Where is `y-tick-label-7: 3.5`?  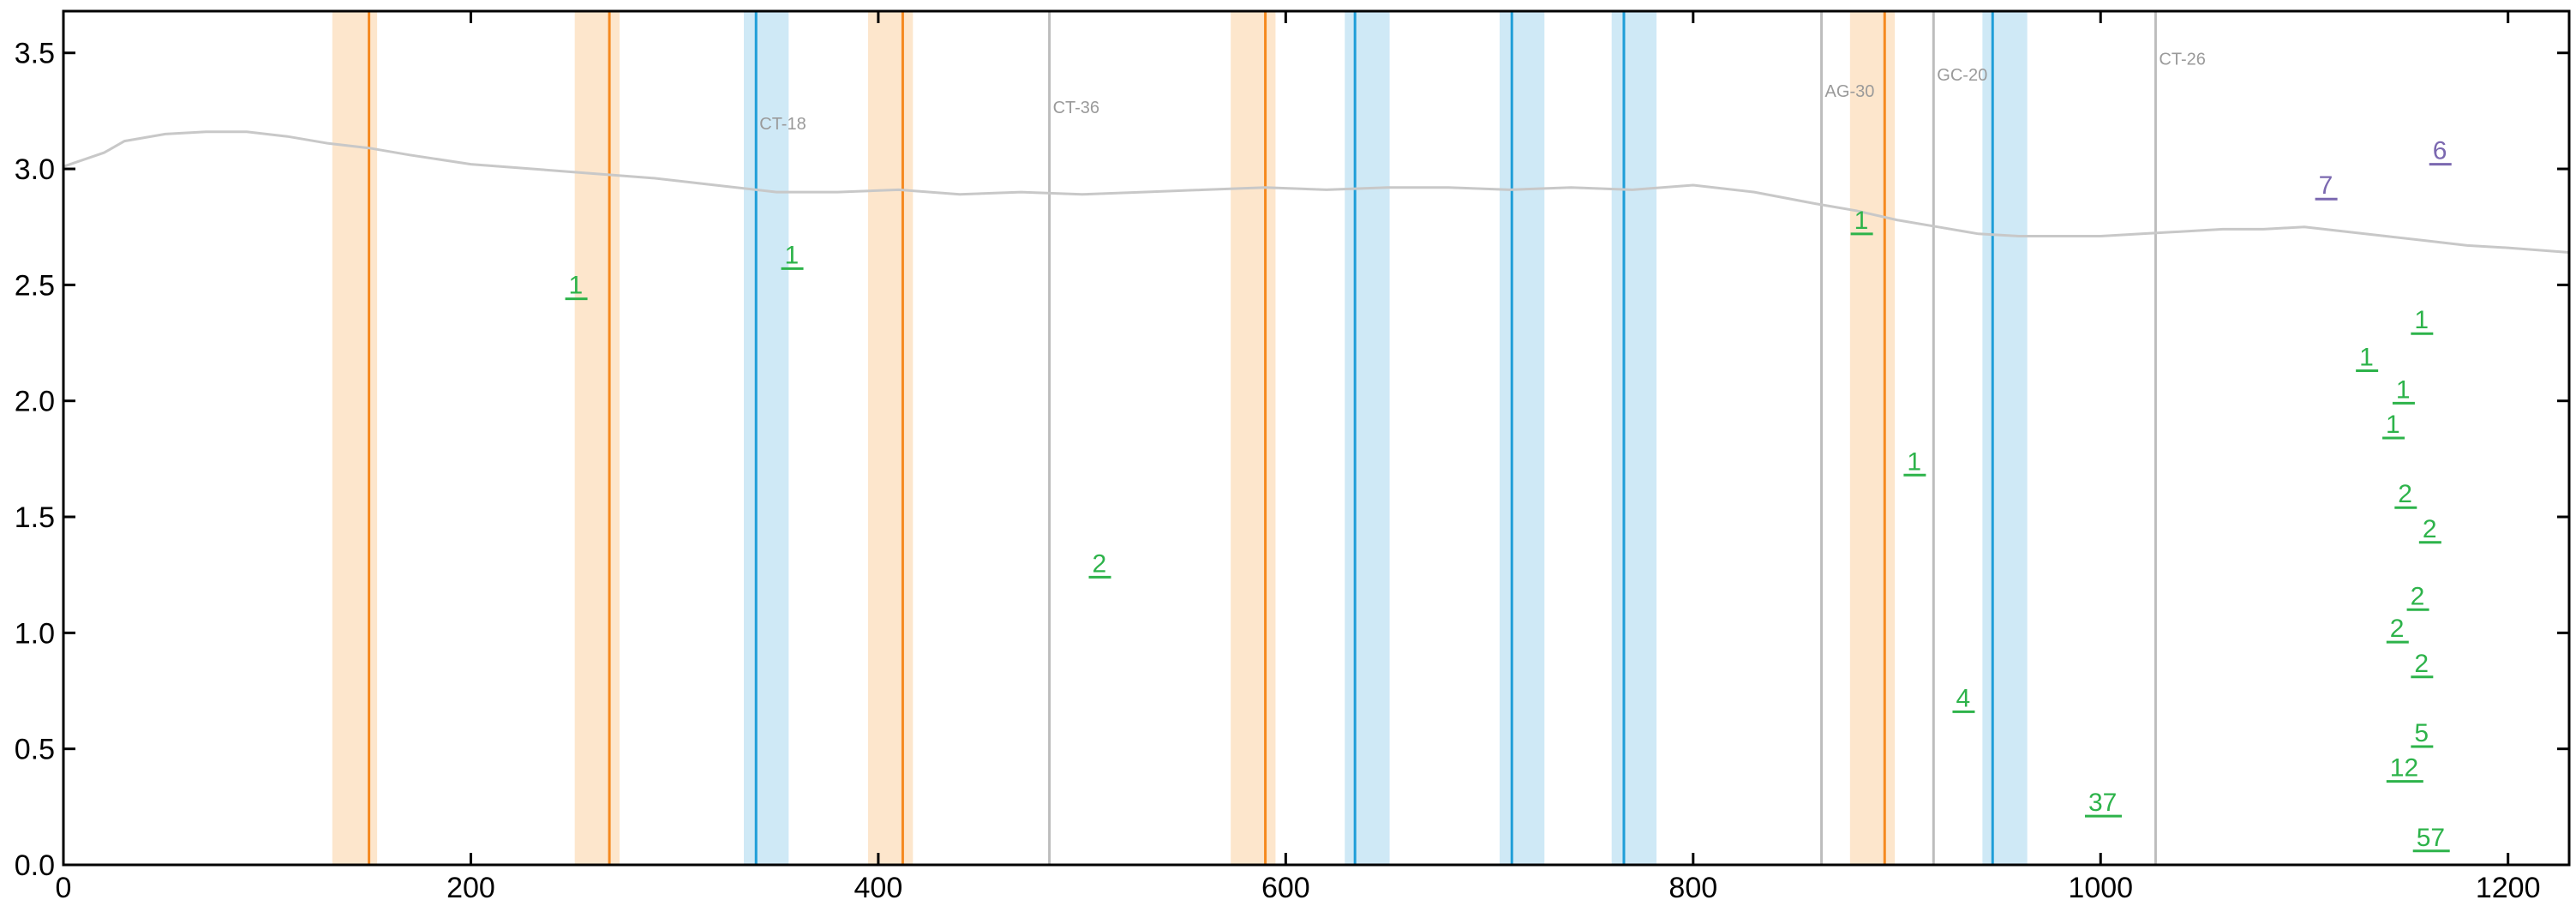 y-tick-label-7: 3.5 is located at coordinates (35, 54).